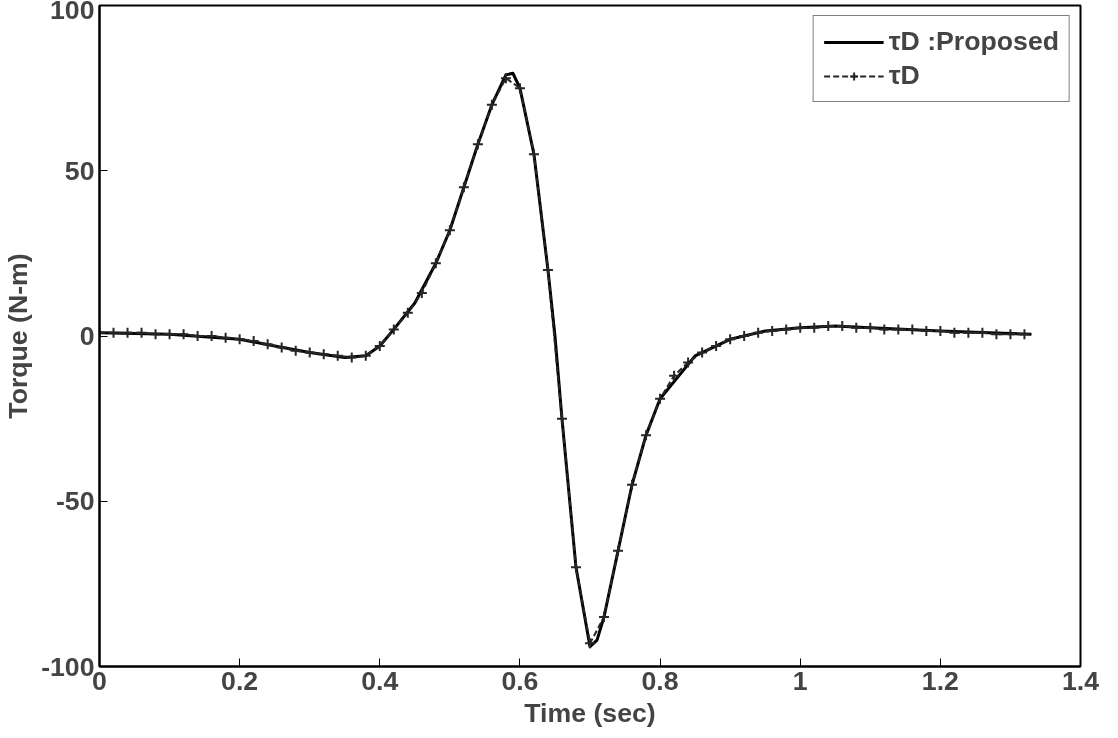 Image resolution: width=1118 pixels, height=738 pixels. I want to click on x-tick-label: 1.2, so click(940, 680).